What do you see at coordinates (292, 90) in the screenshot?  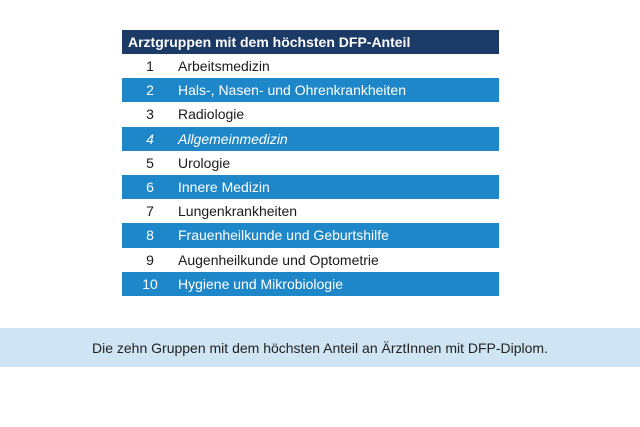 I see `row-name: Hals-, Nasen- und Ohrenkrankheiten` at bounding box center [292, 90].